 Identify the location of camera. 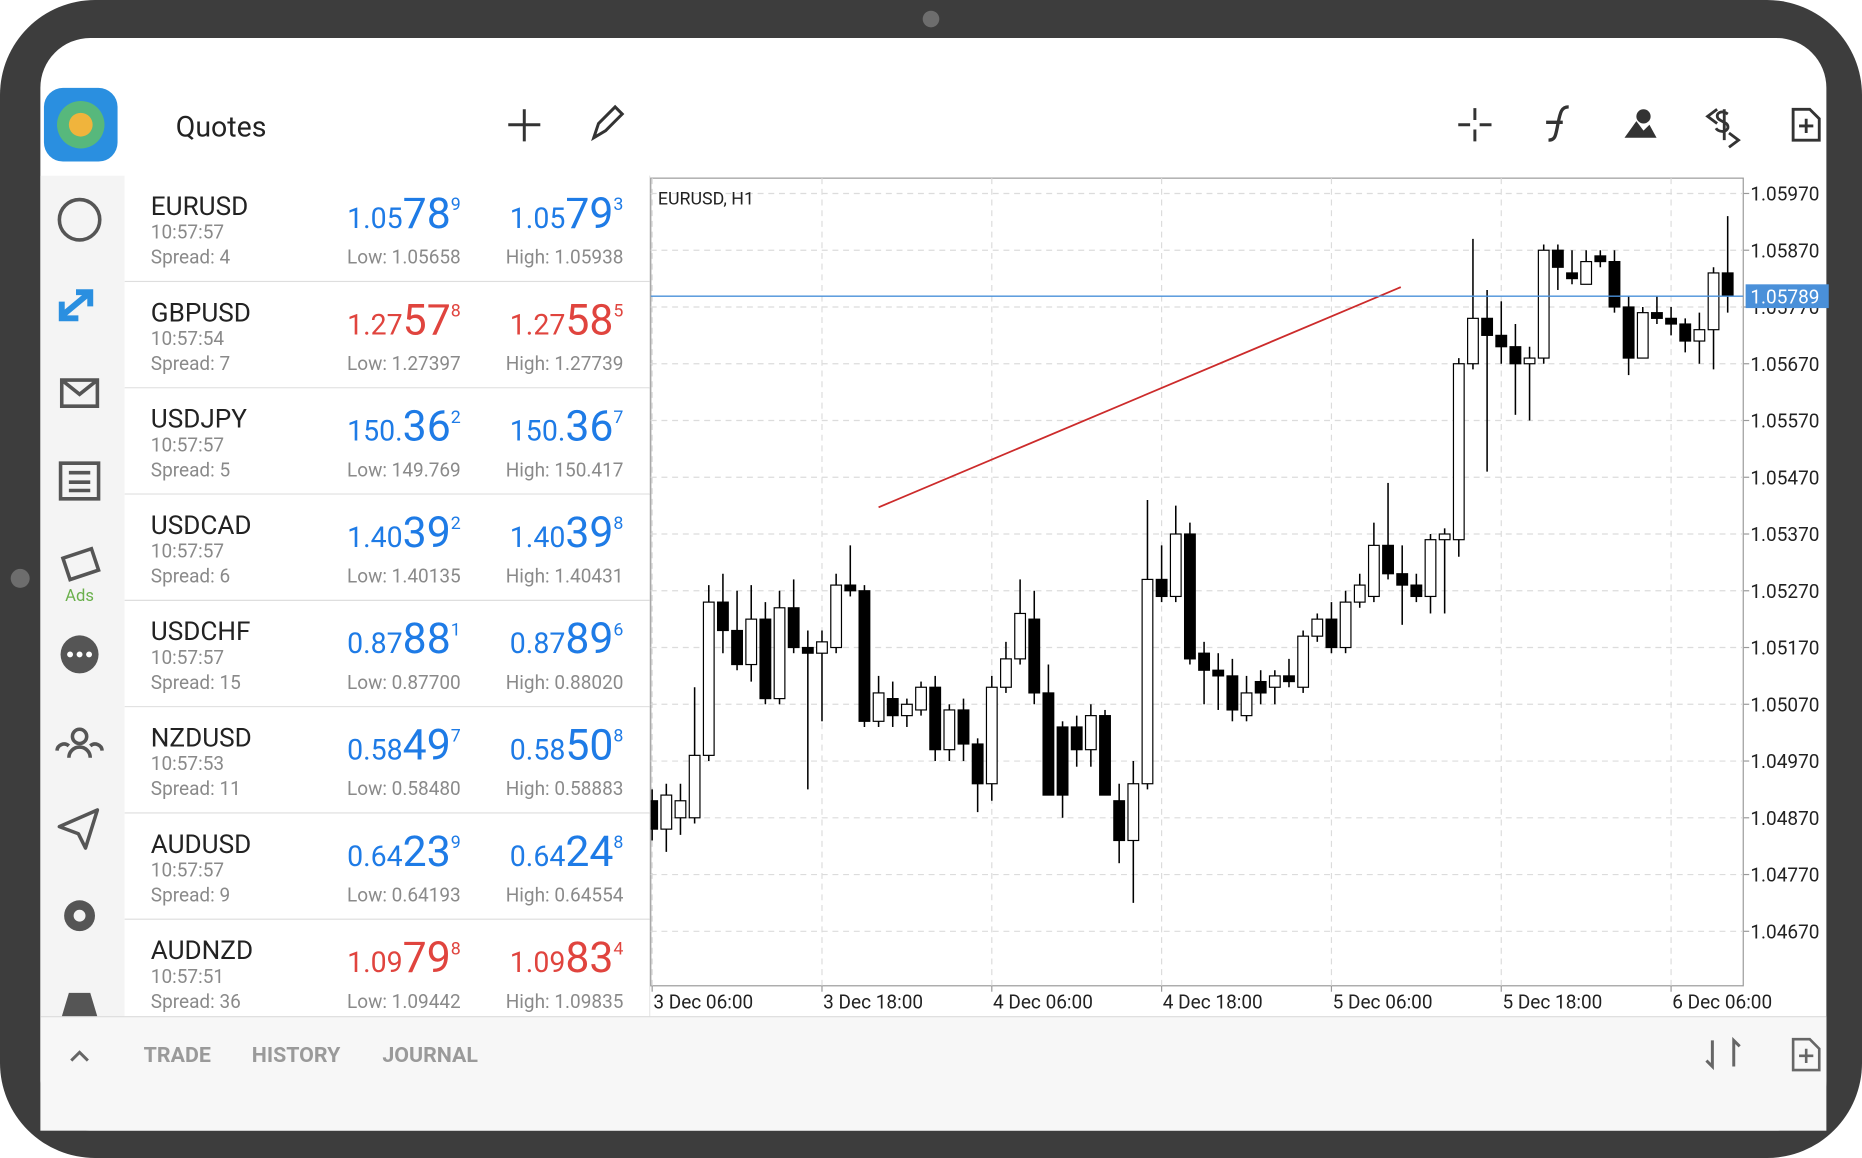
(931, 19).